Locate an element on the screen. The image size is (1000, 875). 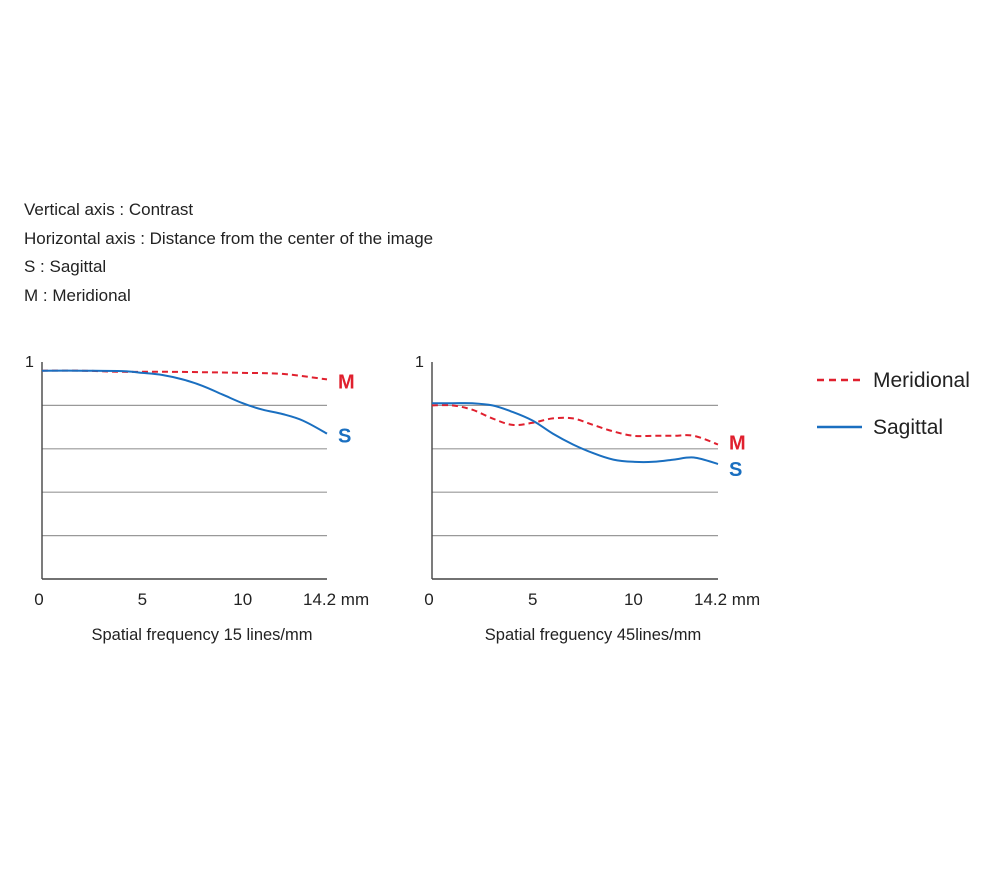
chart-title: Spatial frequency 15 lines/mm is located at coordinates (201, 635).